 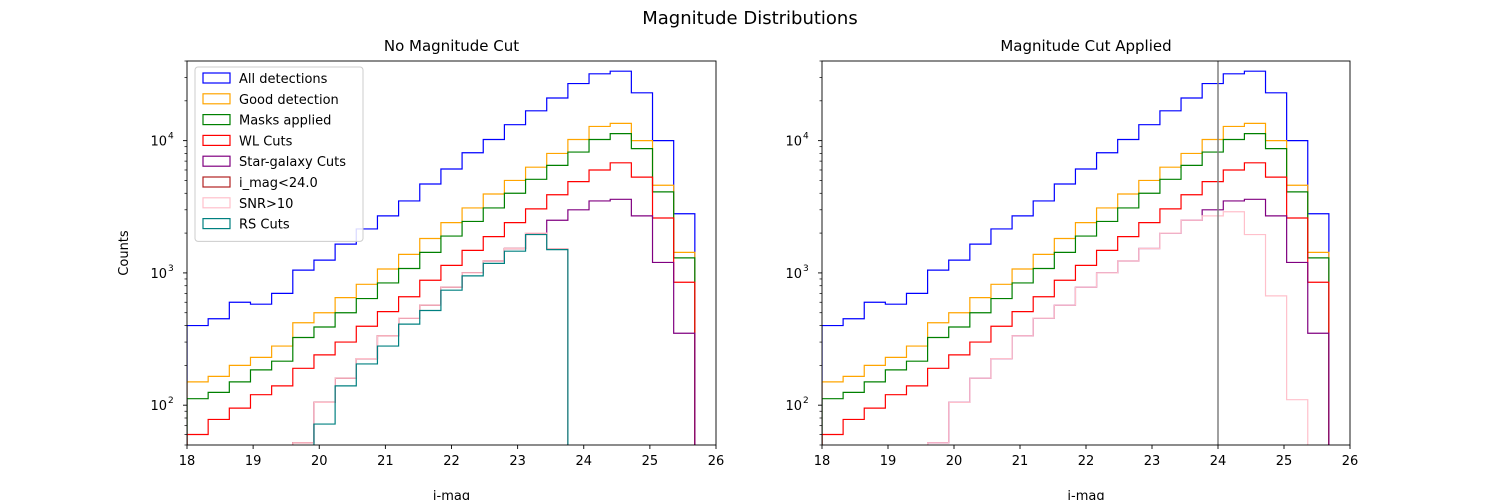 I want to click on legend-entry: WL Cuts, so click(x=266, y=141).